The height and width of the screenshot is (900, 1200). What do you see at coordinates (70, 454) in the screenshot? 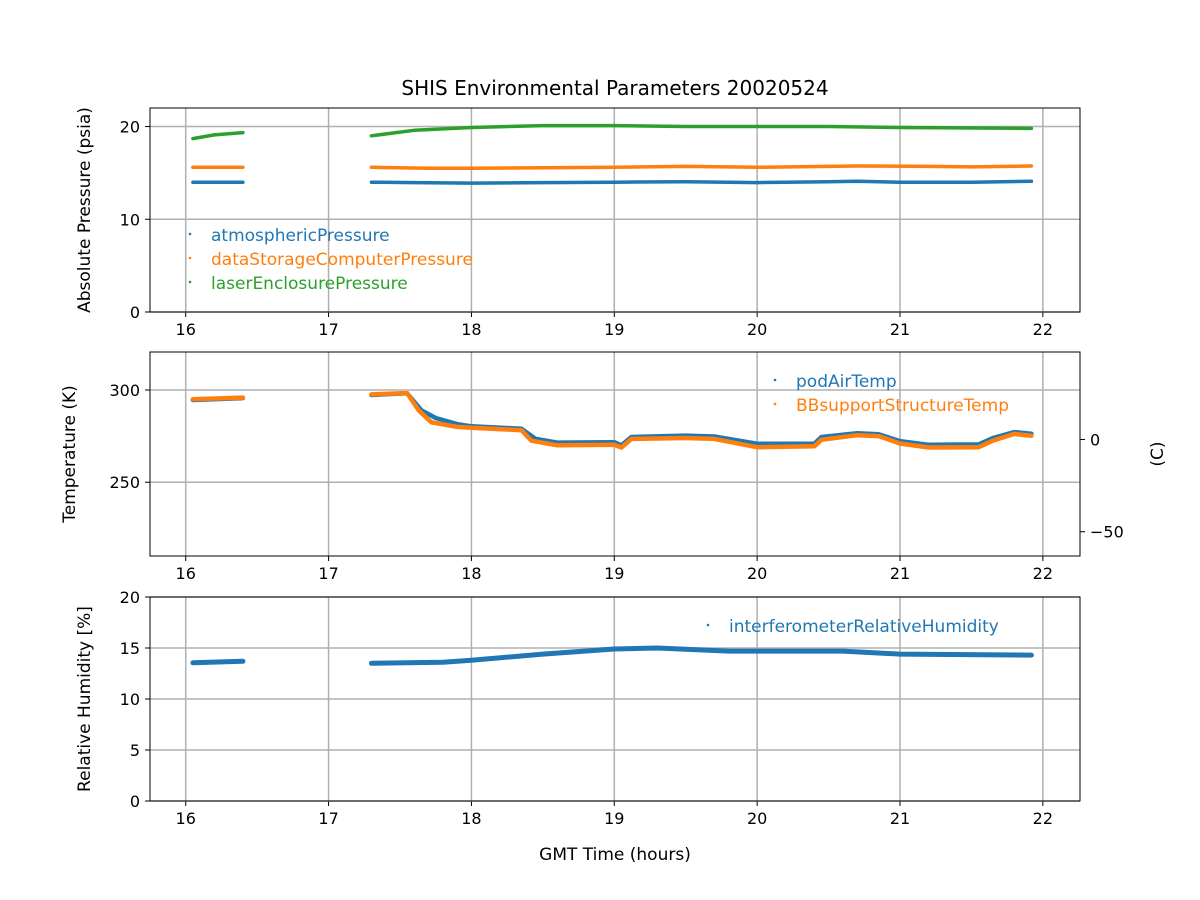
I see `y-axis-label: Temperature (K)` at bounding box center [70, 454].